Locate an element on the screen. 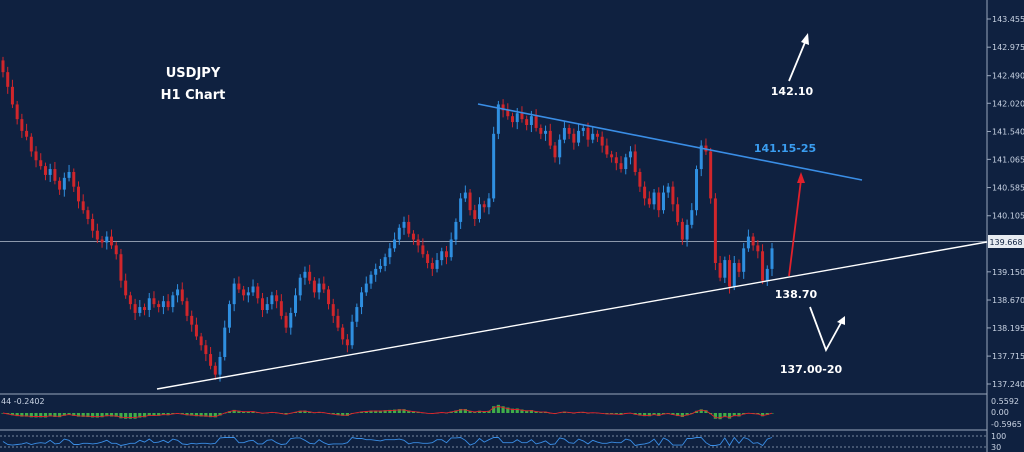  current-price-label: 139.668 is located at coordinates (1005, 242).